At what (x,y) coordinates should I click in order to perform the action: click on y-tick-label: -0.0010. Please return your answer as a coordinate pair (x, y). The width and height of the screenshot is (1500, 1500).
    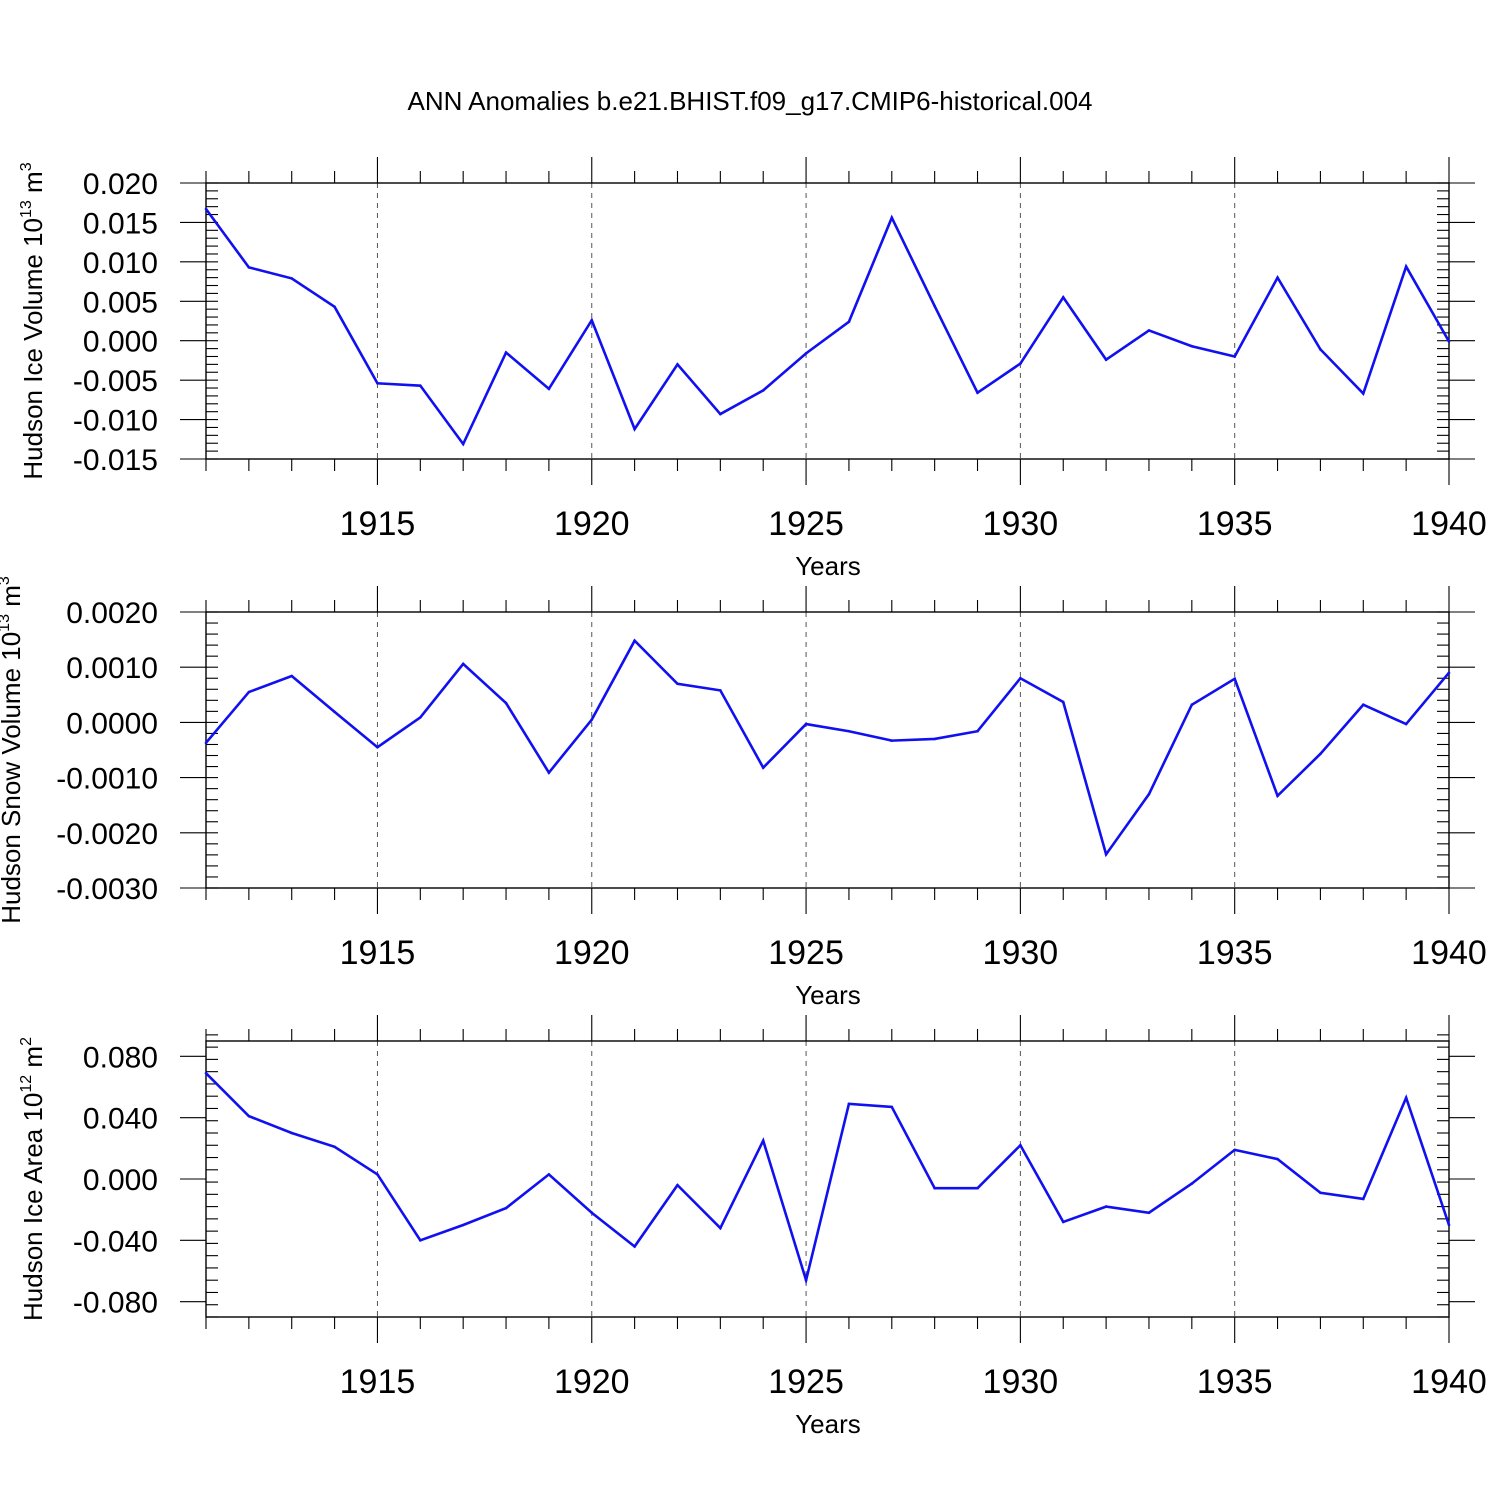
    Looking at the image, I should click on (107, 779).